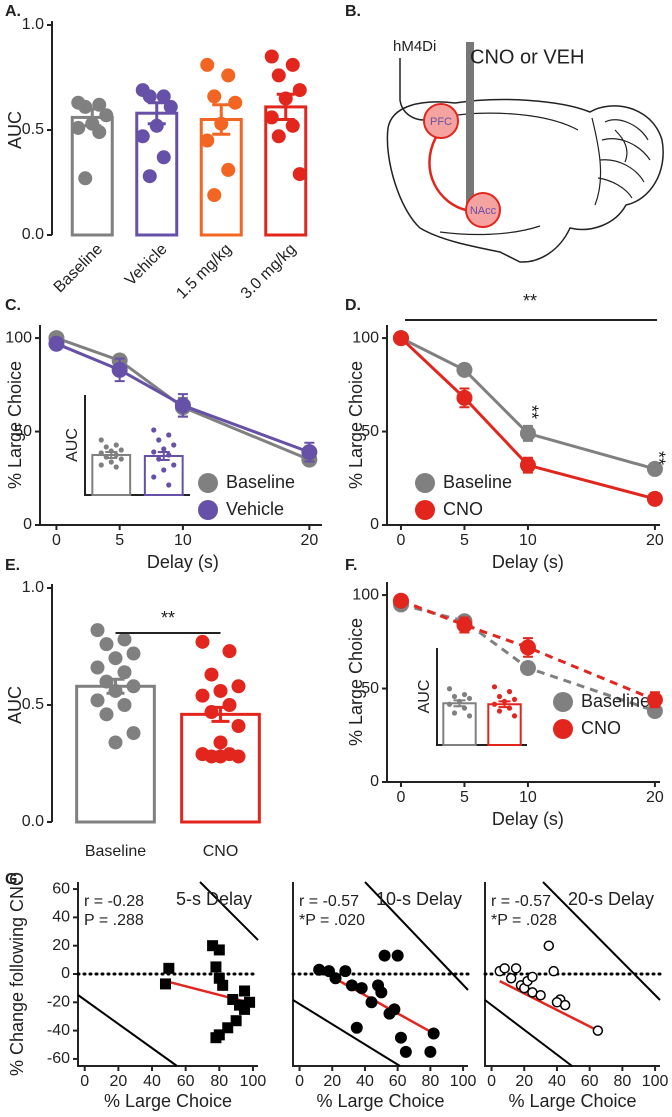  I want to click on x-tick-label: 60, so click(398, 1081).